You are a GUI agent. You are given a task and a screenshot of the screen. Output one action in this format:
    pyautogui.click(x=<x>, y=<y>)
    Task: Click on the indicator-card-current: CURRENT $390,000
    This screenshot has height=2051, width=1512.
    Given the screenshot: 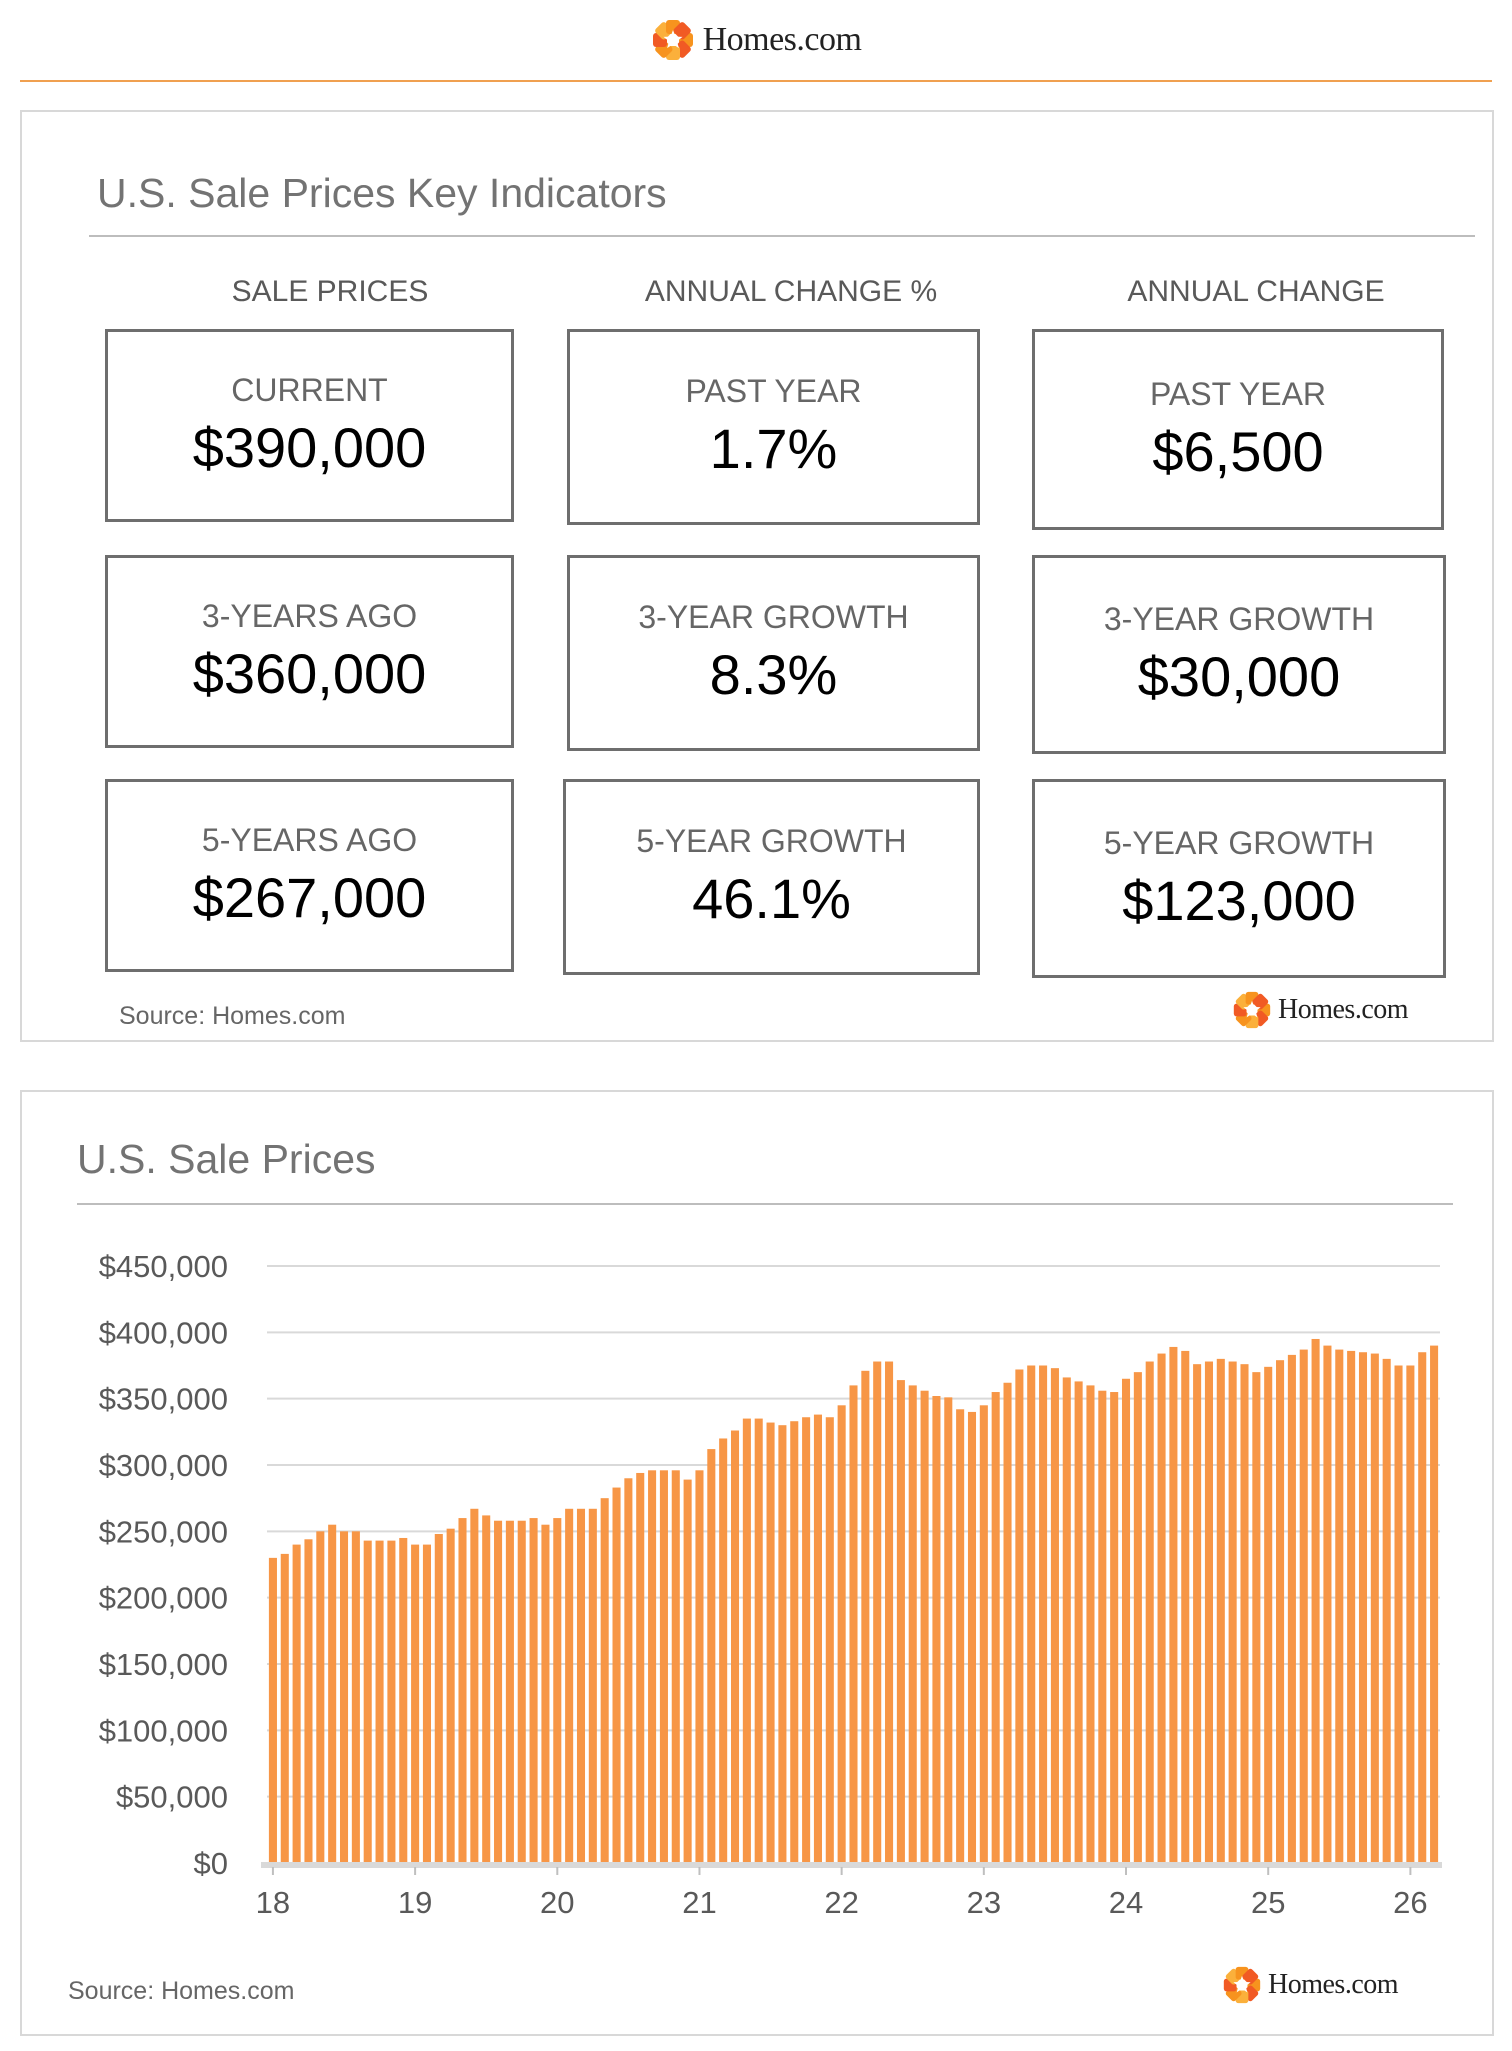 What is the action you would take?
    pyautogui.click(x=309, y=425)
    